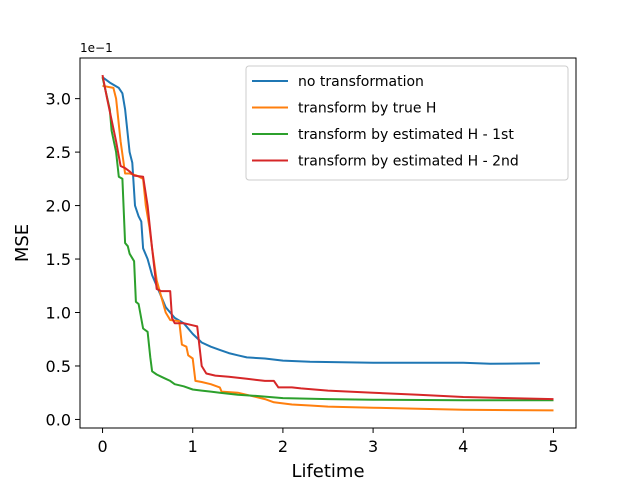  Describe the element at coordinates (58, 152) in the screenshot. I see `y-tick-label: 2.5` at that location.